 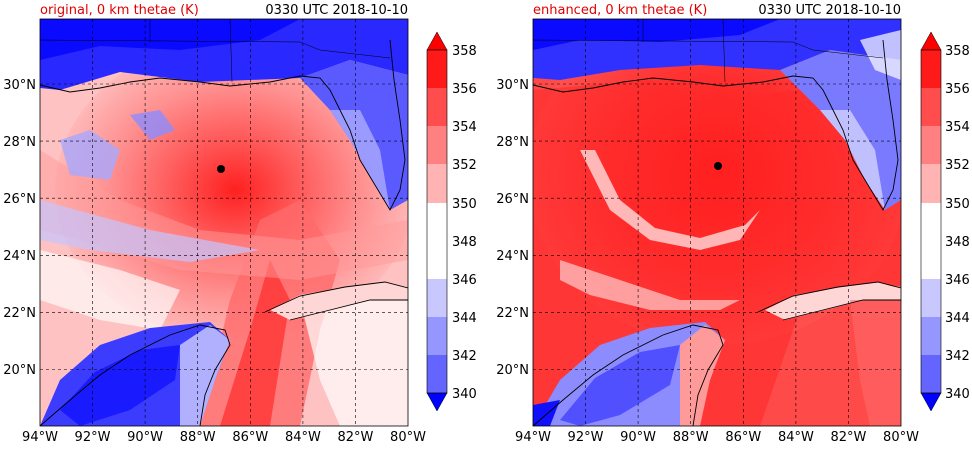 I want to click on panel-original-y-ticks: 20°N 22°N 24°N 26°N 28°N 30°N, so click(x=19, y=228).